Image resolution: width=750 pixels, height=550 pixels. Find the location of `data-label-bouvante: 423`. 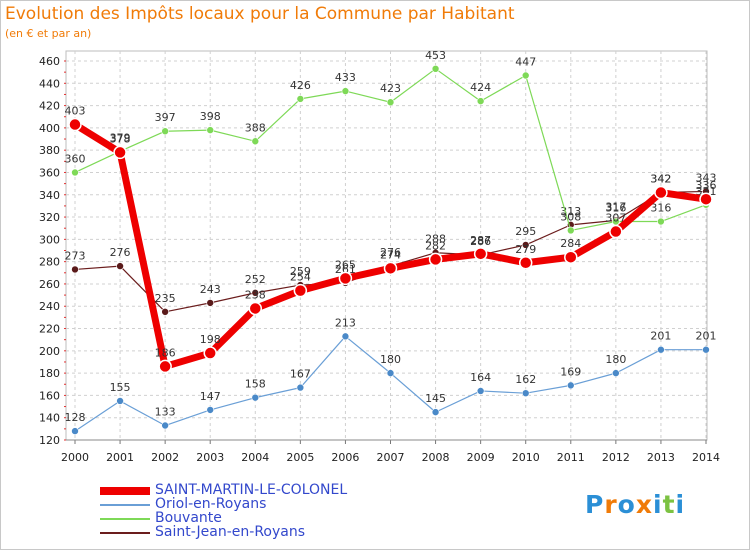

data-label-bouvante: 423 is located at coordinates (390, 88).